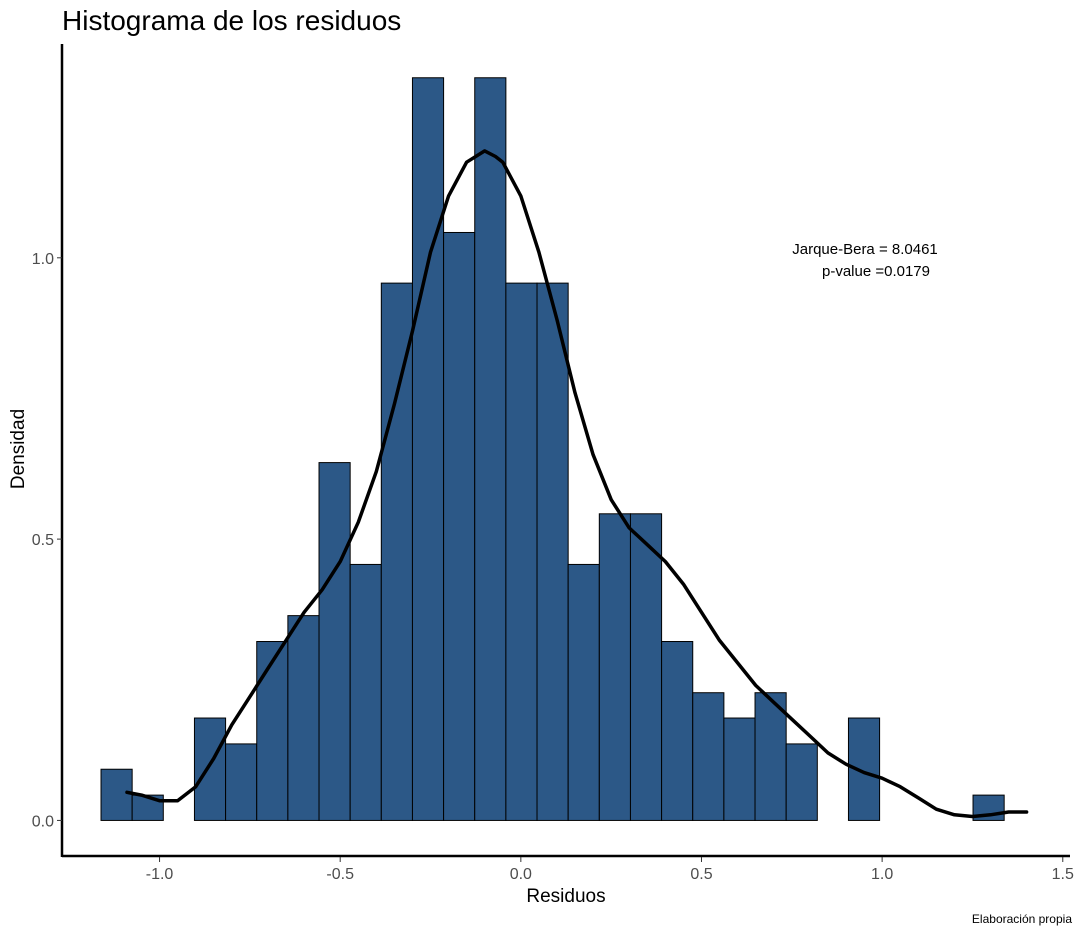 The height and width of the screenshot is (934, 1080). I want to click on chart-title: Histograma de los residuos, so click(231, 20).